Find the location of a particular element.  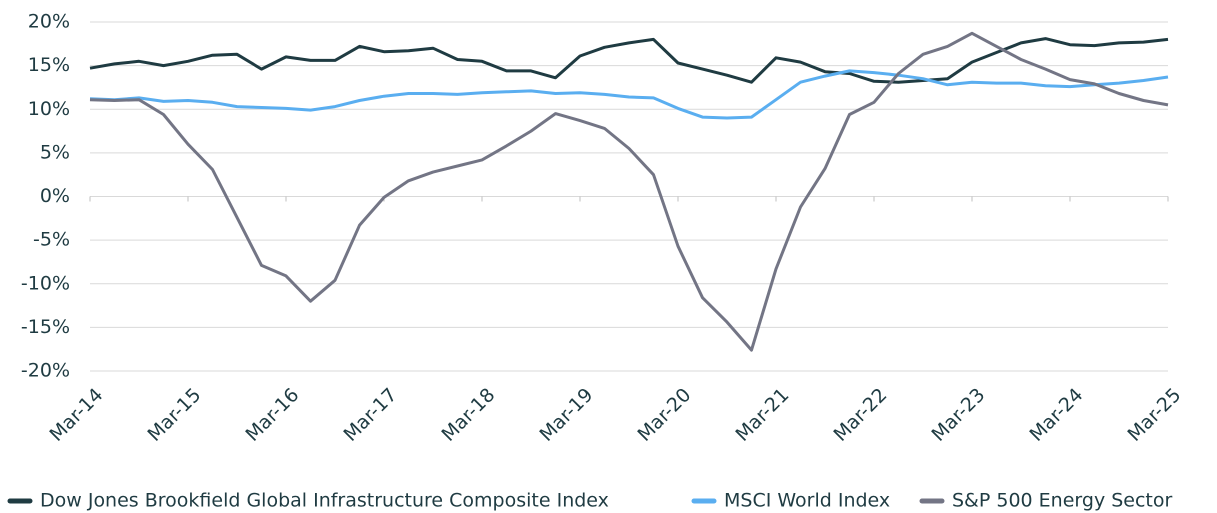

y-tick-label: 15% is located at coordinates (49, 65).